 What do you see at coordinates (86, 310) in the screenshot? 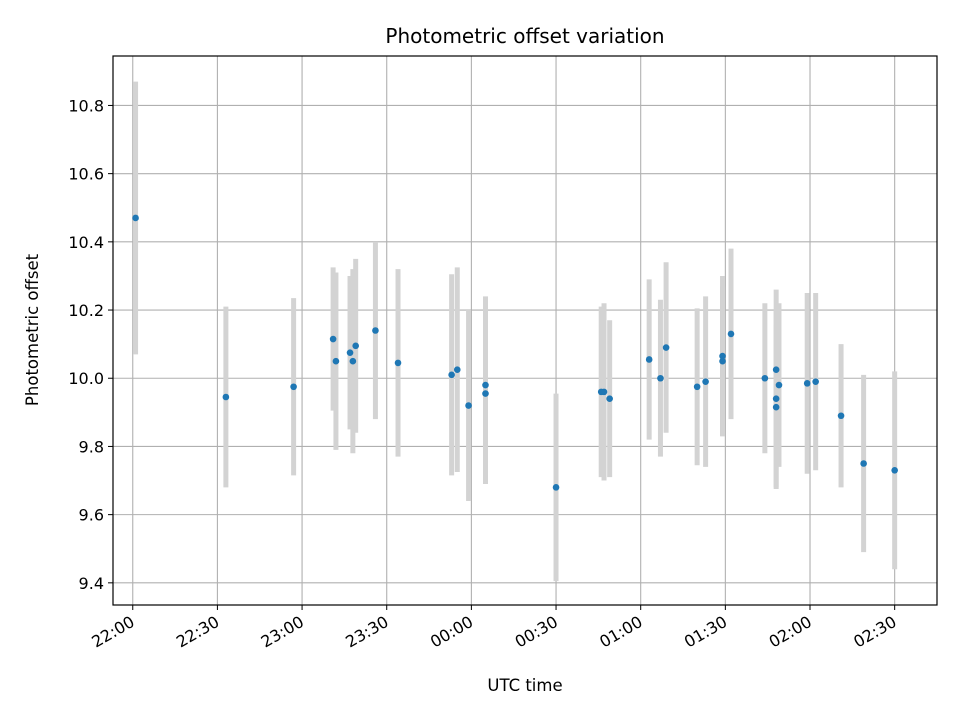
I see `y-tick-label: 10.2` at bounding box center [86, 310].